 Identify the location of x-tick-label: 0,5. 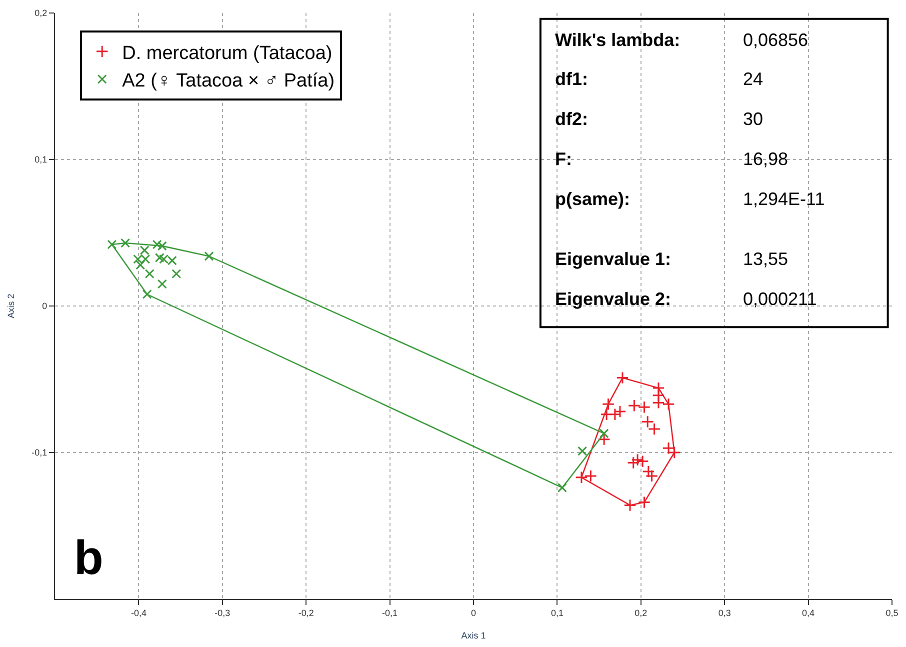
(892, 613).